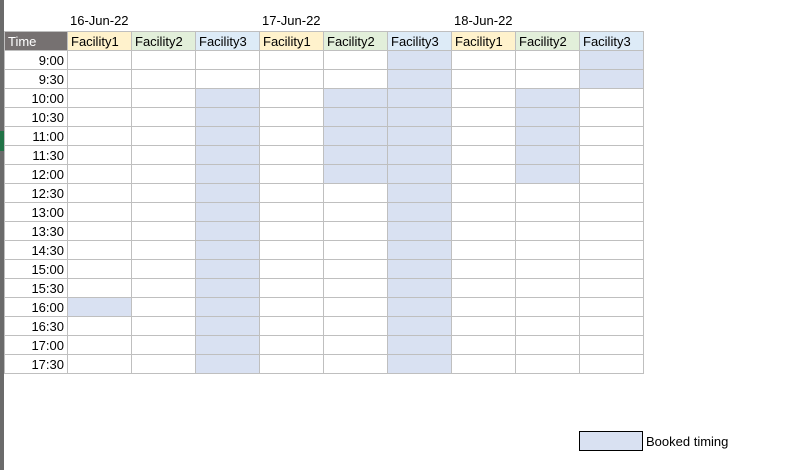  Describe the element at coordinates (36, 231) in the screenshot. I see `time-cell: 13:30` at that location.